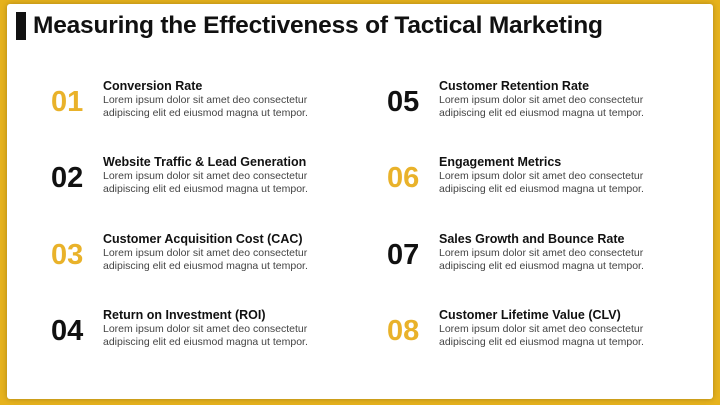  Describe the element at coordinates (530, 315) in the screenshot. I see `metric-title: Customer Lifetime Value (CLV)` at that location.